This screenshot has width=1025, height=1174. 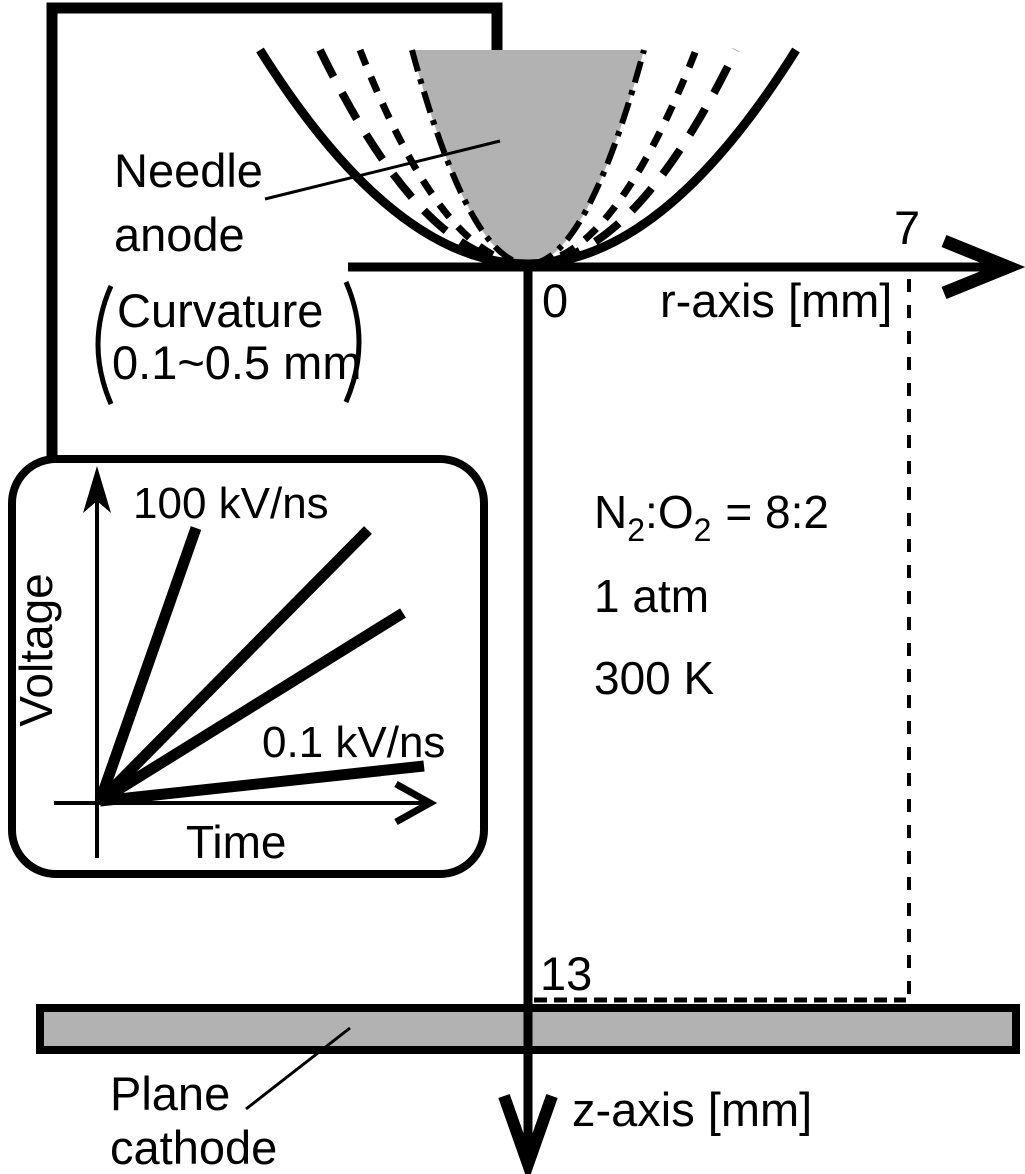 I want to click on temperature-label: 300 K, so click(x=654, y=678).